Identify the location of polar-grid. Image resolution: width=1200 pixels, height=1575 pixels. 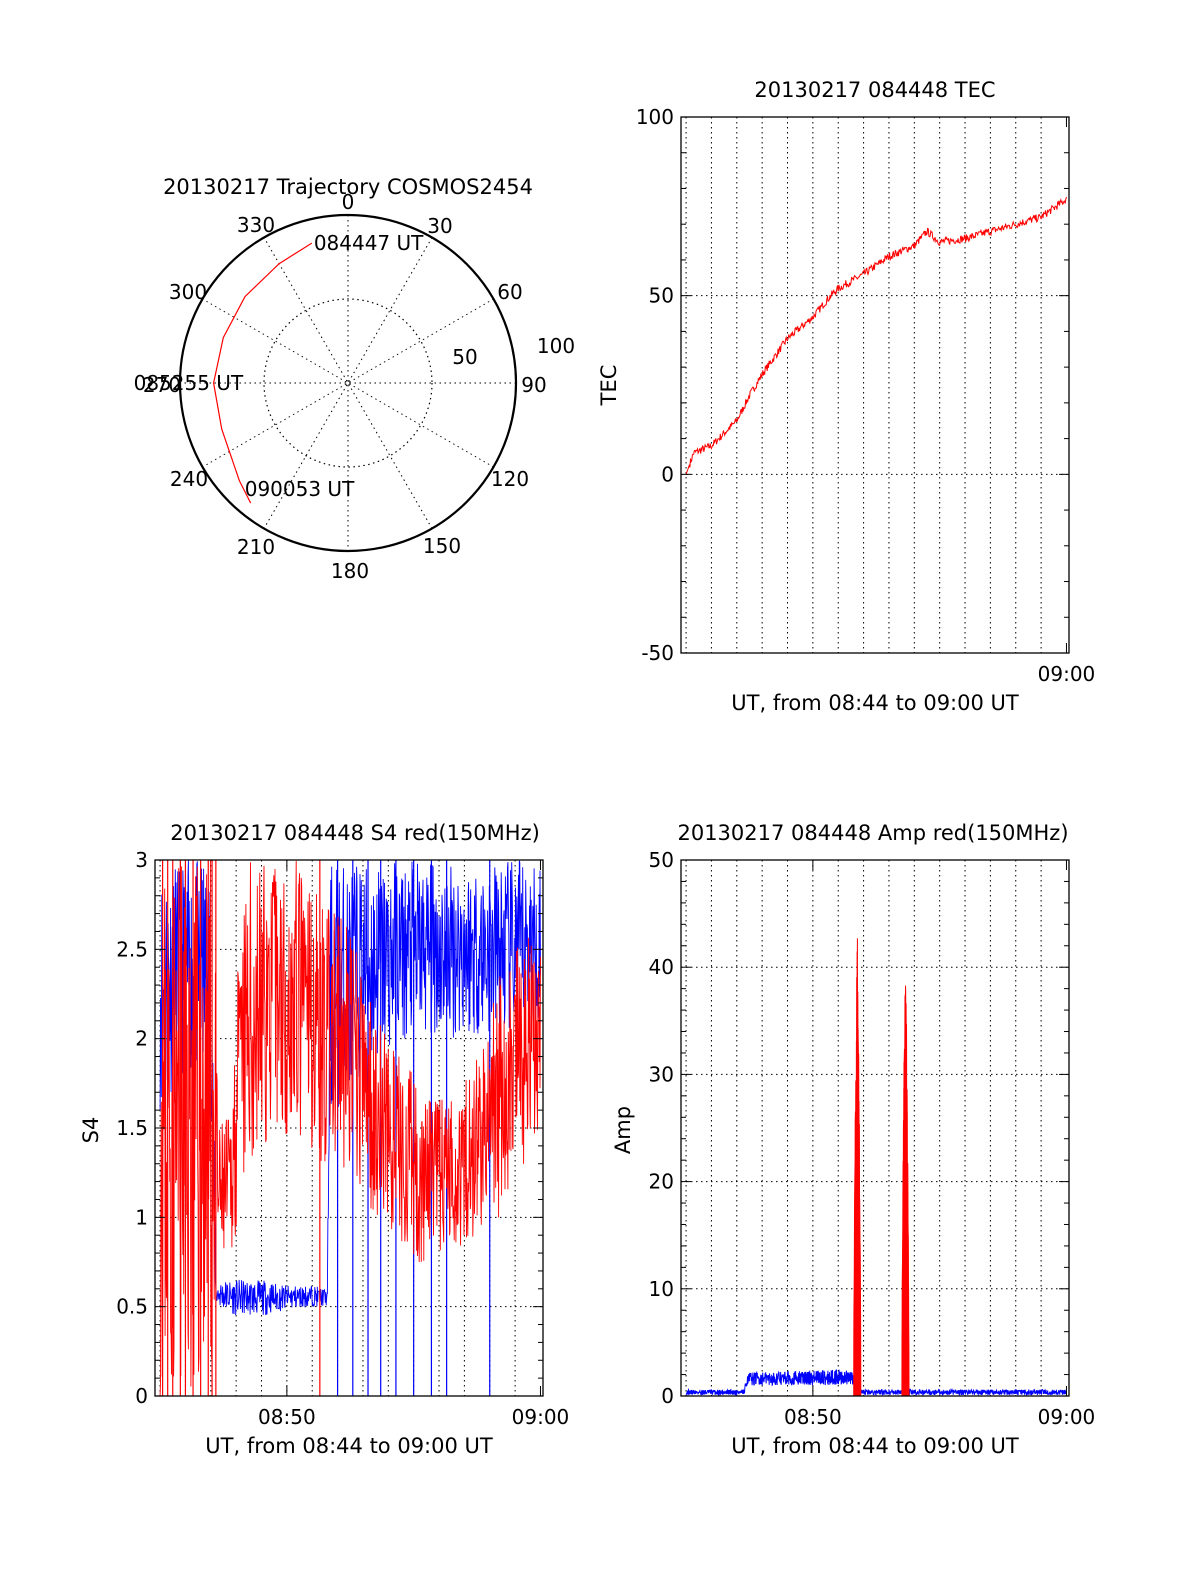
(348, 383).